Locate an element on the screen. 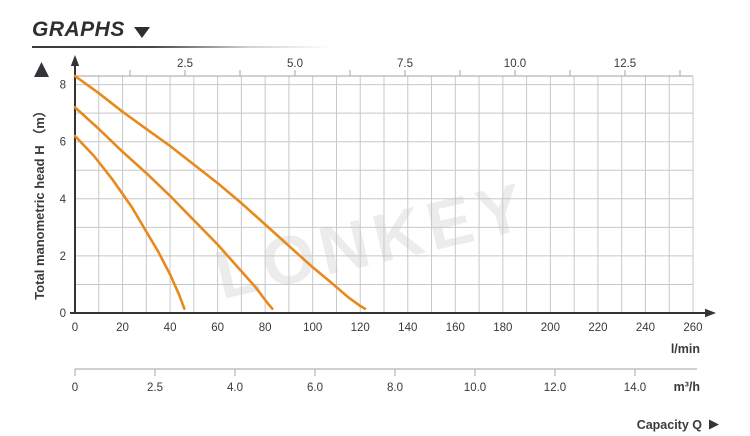 The image size is (750, 436). y-tick-label: 4 is located at coordinates (63, 200).